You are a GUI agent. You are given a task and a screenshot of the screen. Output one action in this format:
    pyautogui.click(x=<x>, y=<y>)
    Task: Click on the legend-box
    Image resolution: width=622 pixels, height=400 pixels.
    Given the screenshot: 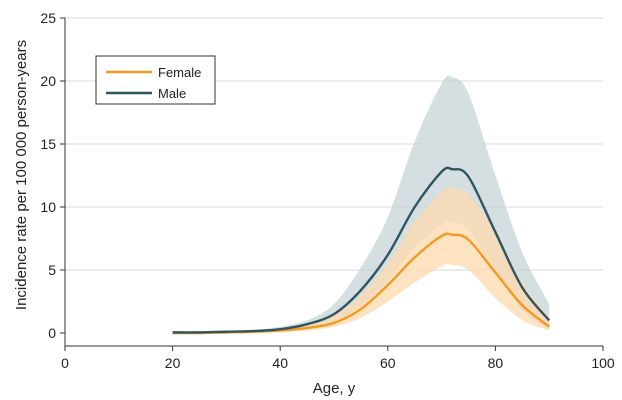 What is the action you would take?
    pyautogui.click(x=155, y=80)
    